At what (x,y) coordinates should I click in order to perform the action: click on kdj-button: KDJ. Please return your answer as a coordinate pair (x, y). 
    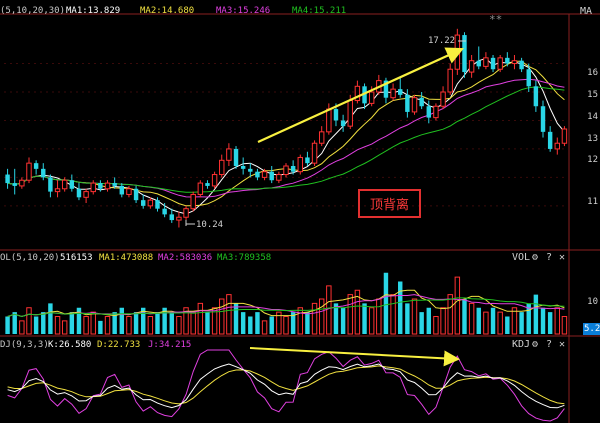
    Looking at the image, I should click on (521, 344).